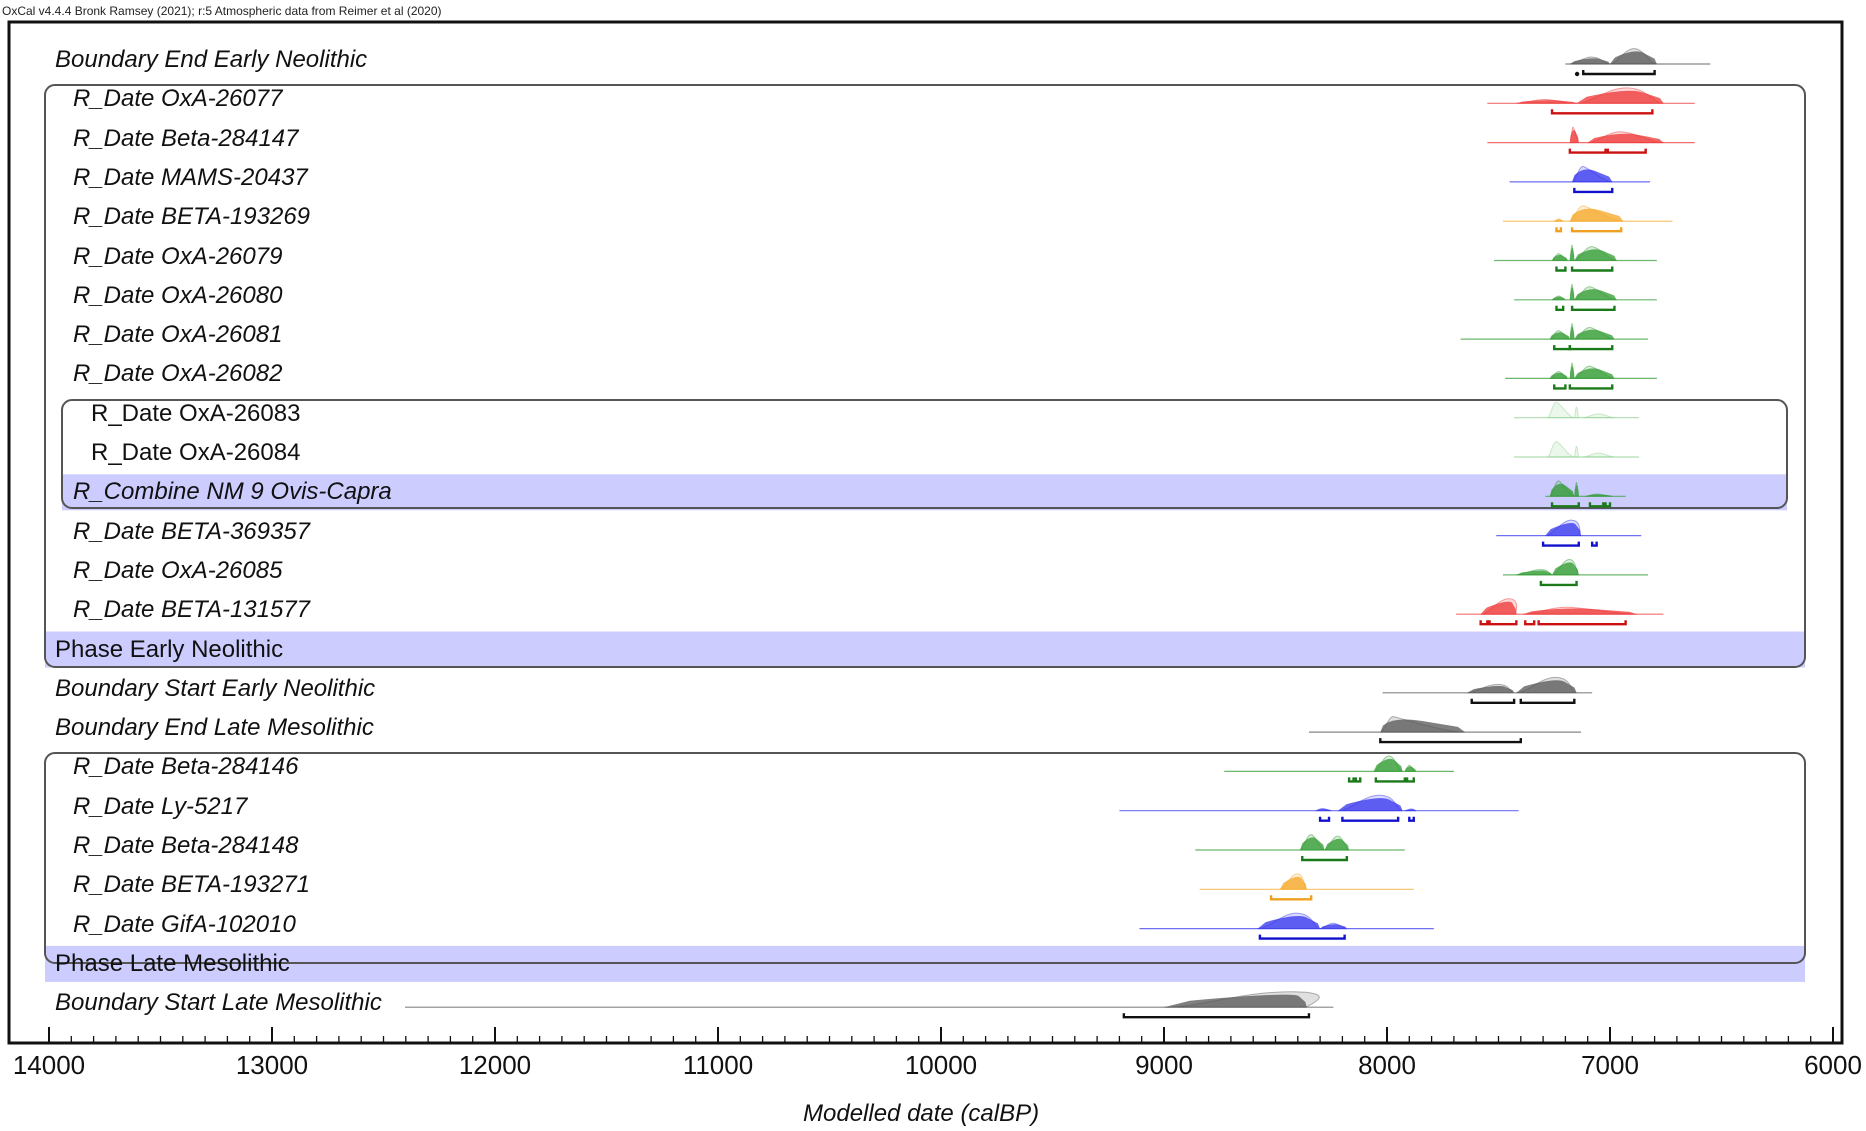  I want to click on row-label: R_Date OxA-26080, so click(178, 295).